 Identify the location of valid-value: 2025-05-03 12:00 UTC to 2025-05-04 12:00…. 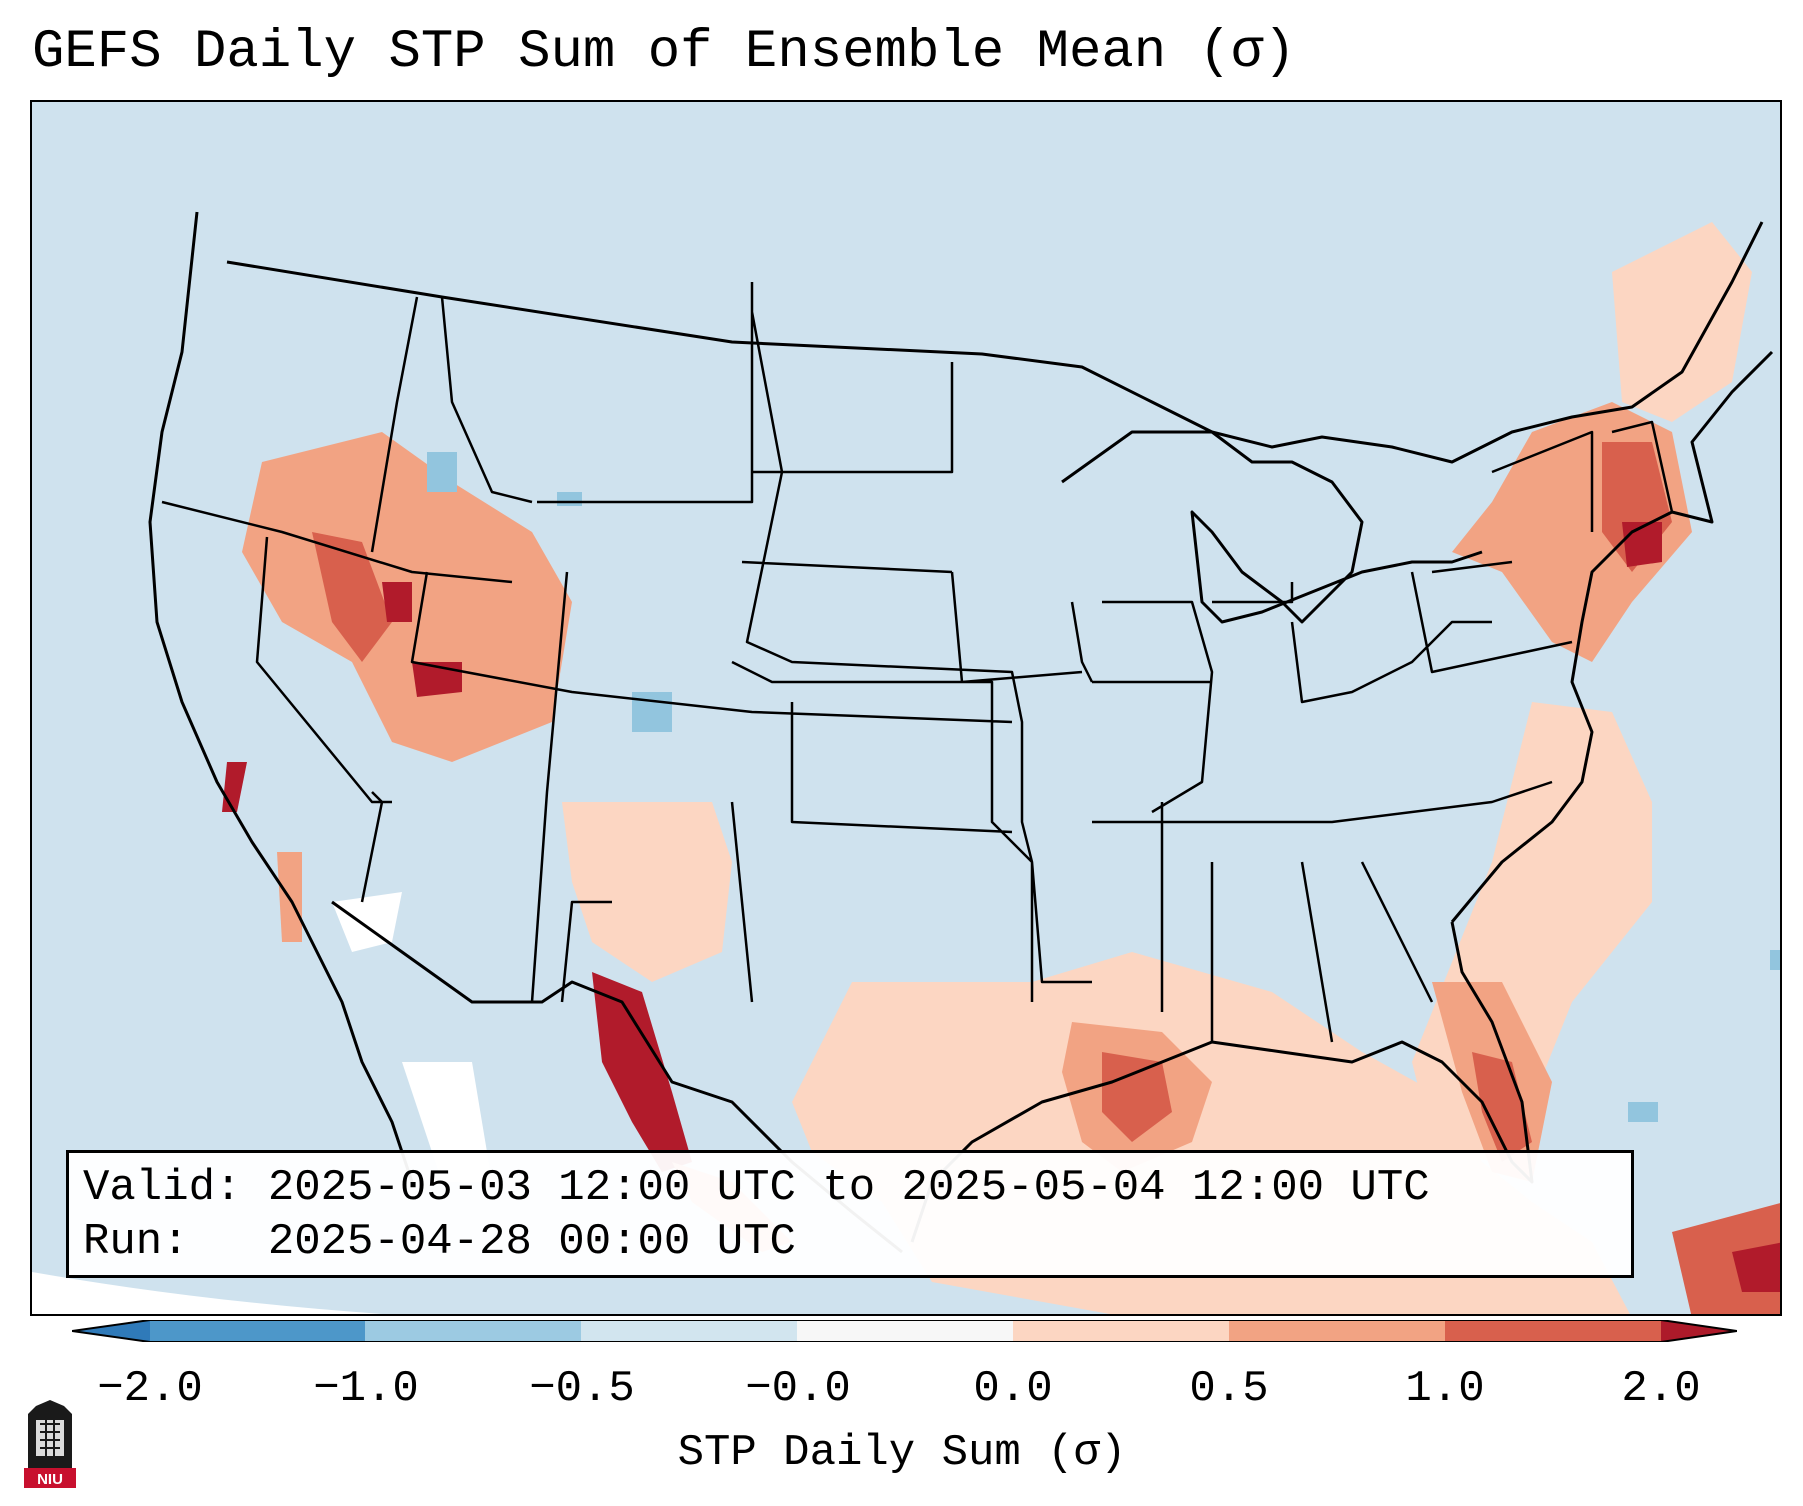
(848, 1188).